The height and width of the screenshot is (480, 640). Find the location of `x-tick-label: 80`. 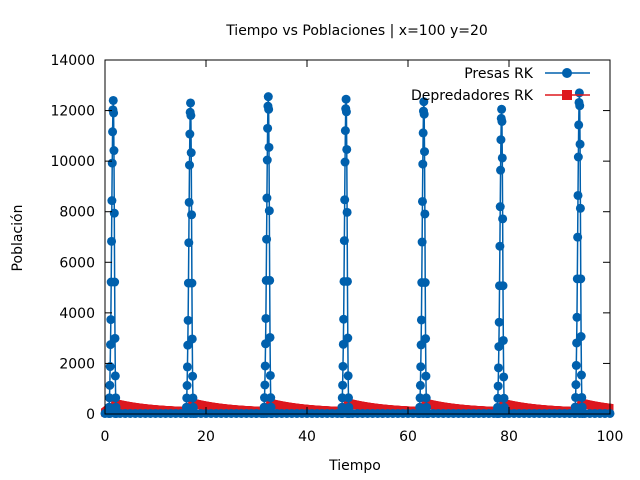

x-tick-label: 80 is located at coordinates (509, 437).